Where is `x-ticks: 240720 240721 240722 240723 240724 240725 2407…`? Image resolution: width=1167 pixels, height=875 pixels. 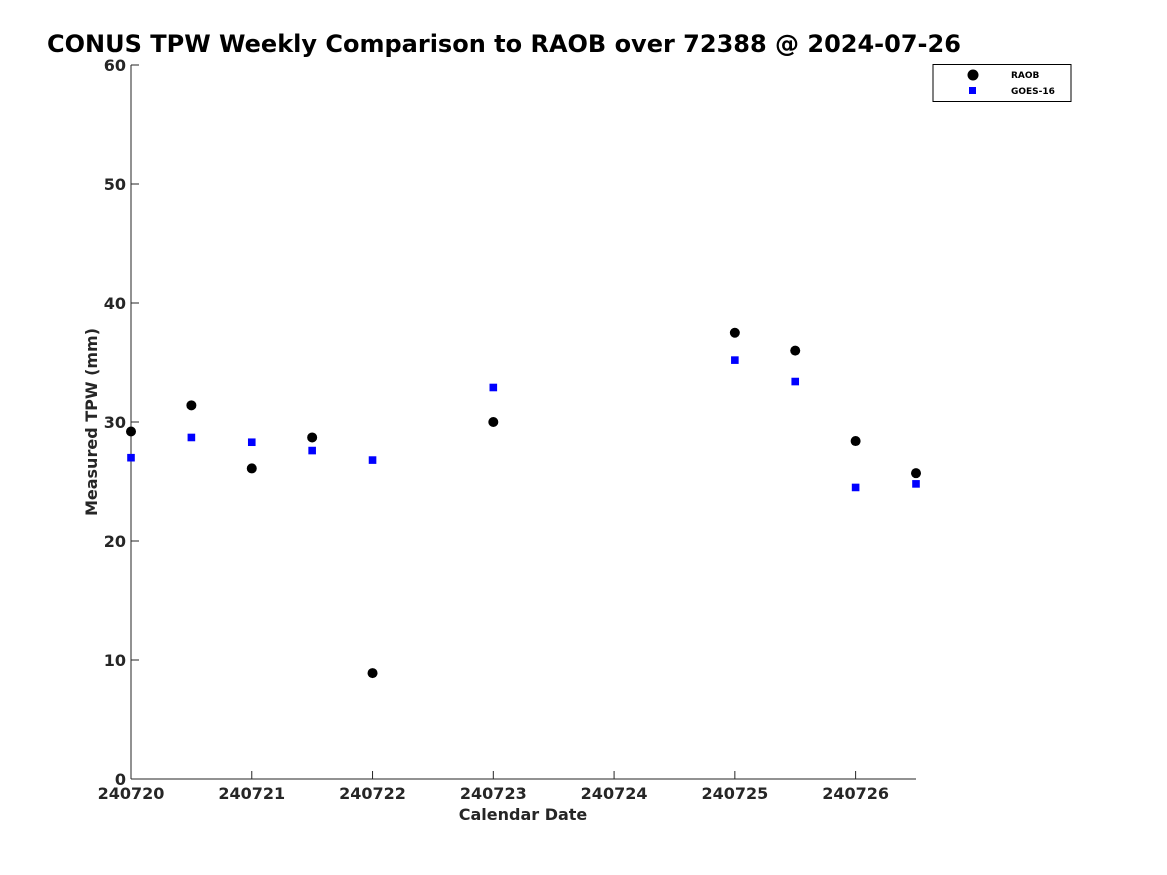
x-ticks: 240720 240721 240722 240723 240724 240725 2407… is located at coordinates (493, 787).